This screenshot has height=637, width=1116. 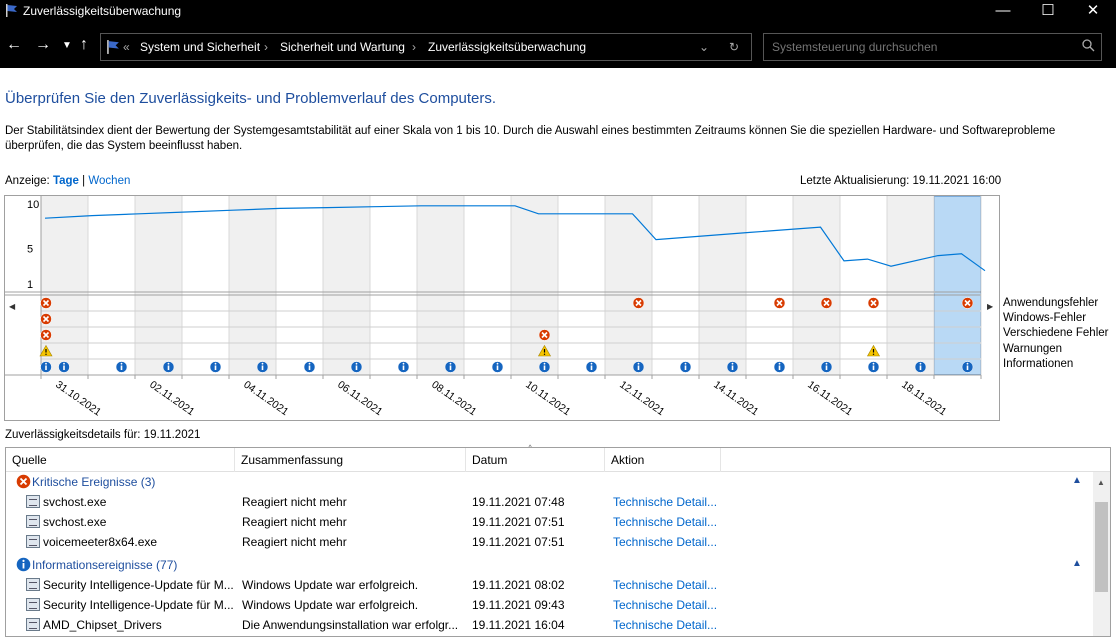 What do you see at coordinates (734, 47) in the screenshot?
I see `refresh-icon: ↻` at bounding box center [734, 47].